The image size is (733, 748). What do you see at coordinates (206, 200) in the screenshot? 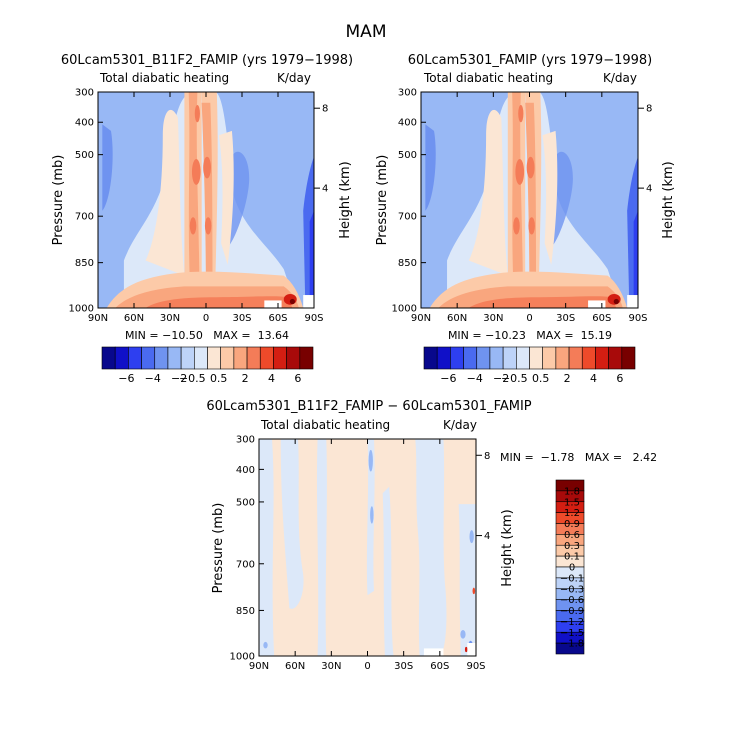
I see `panel-1-heatmap` at bounding box center [206, 200].